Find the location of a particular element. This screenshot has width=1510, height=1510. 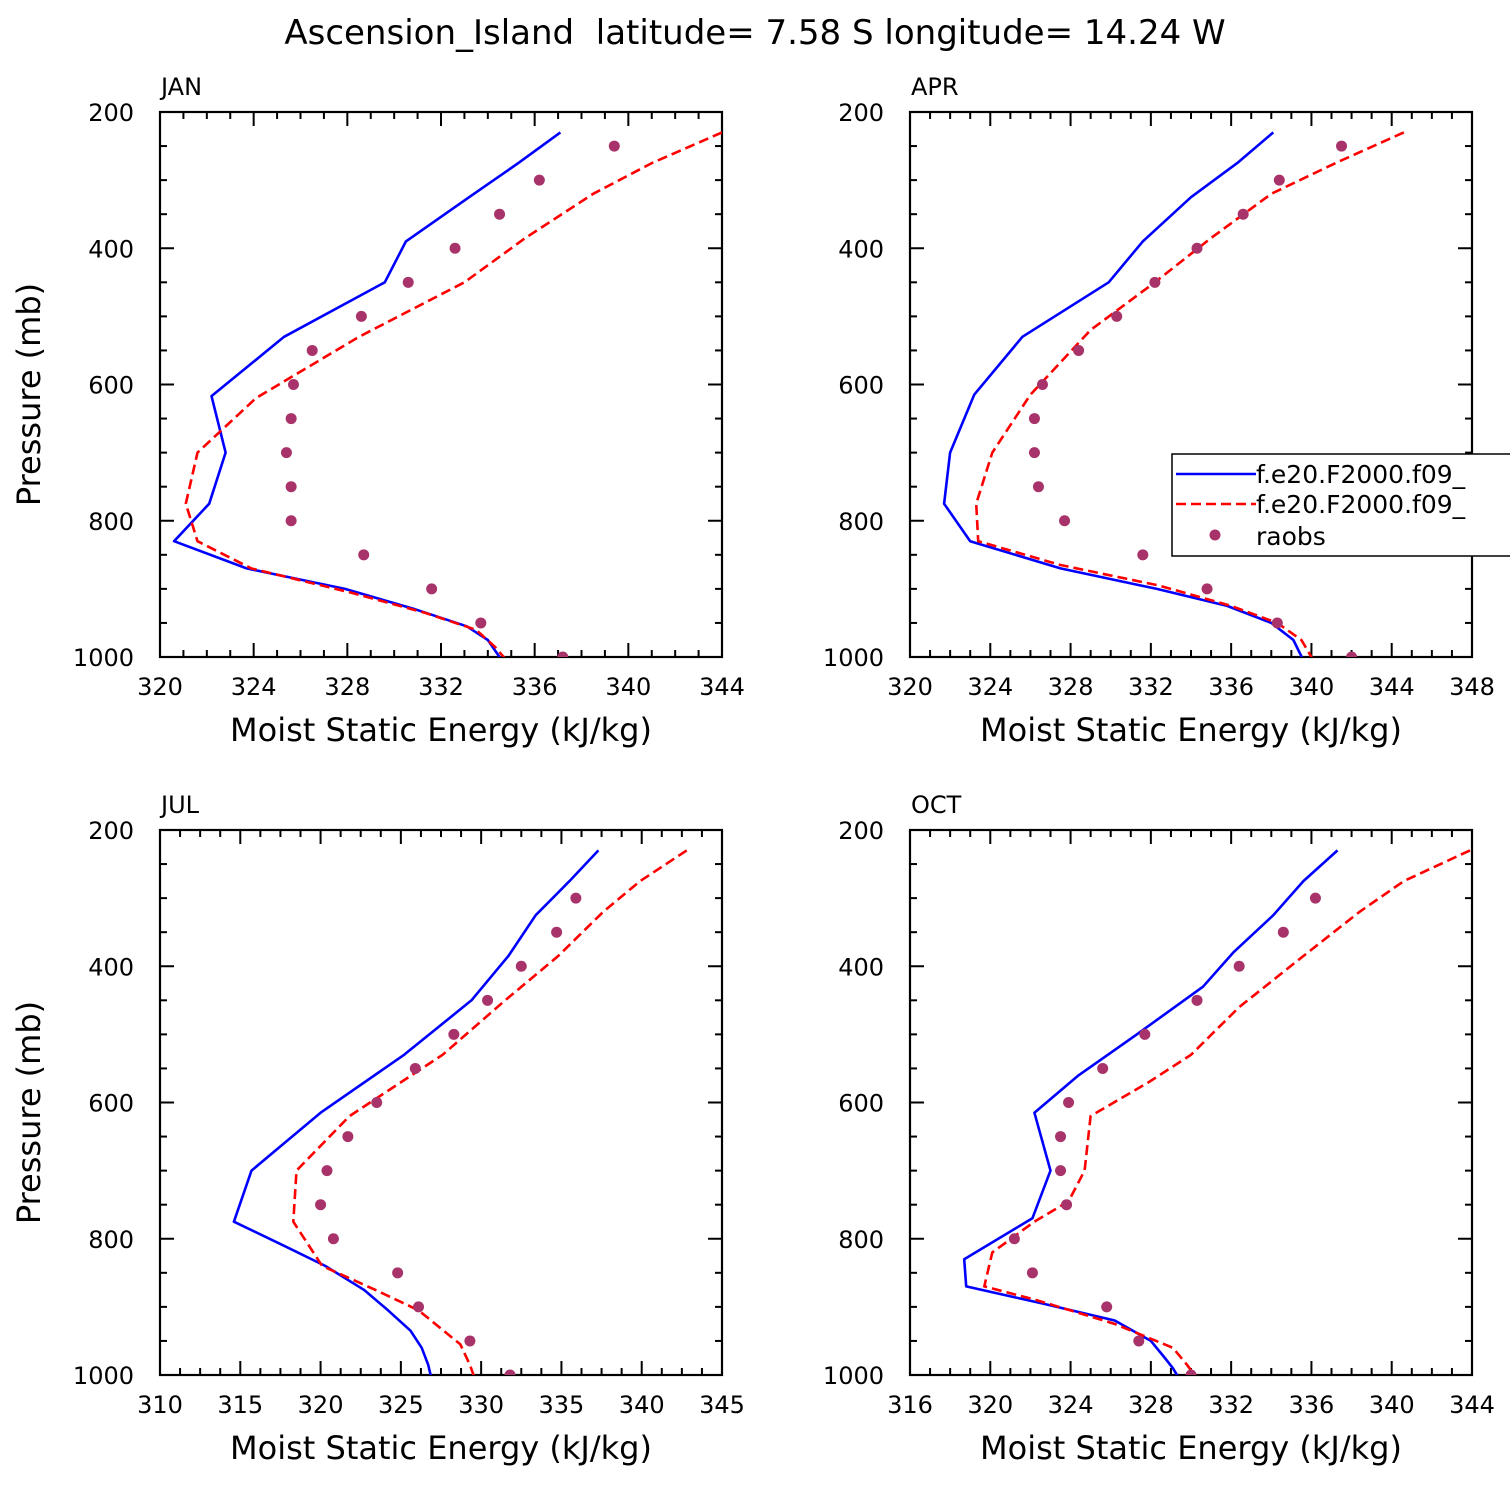

panel-title: APR is located at coordinates (935, 87).